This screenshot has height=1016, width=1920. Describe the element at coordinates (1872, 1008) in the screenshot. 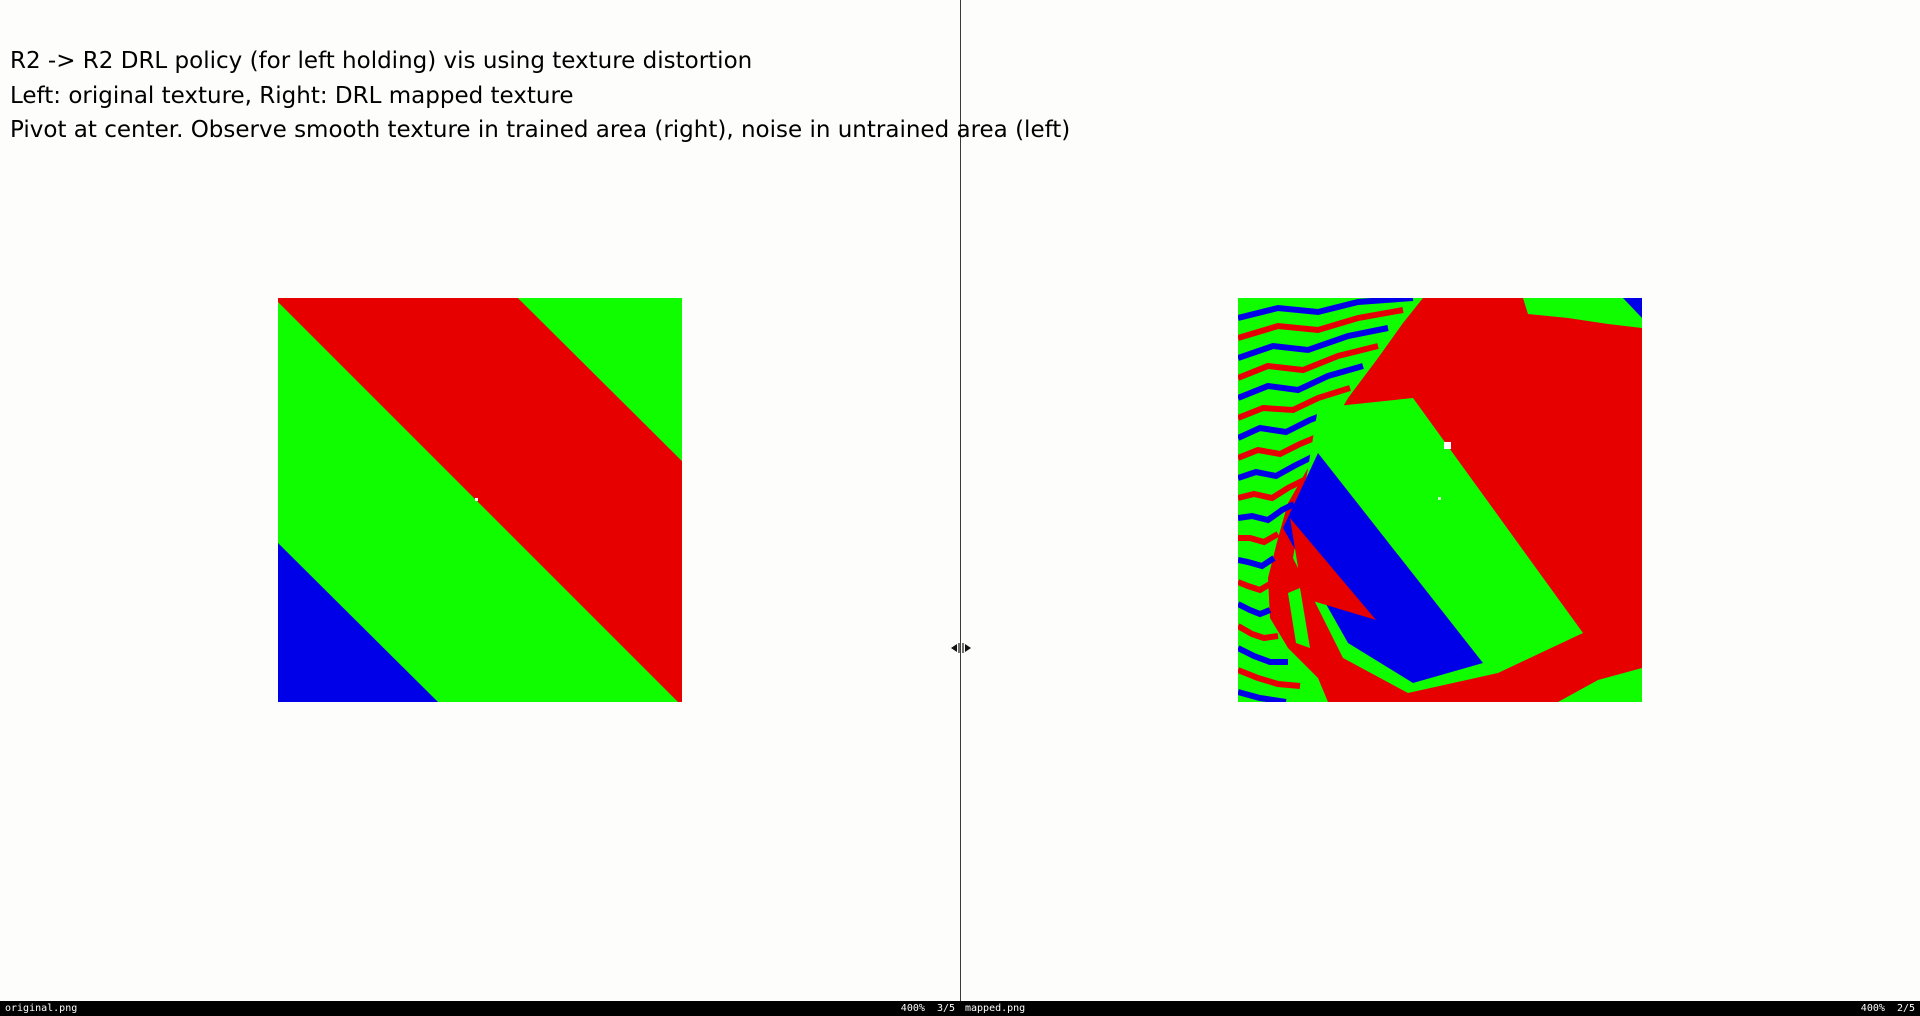

I see `right-zoom: 400%` at that location.